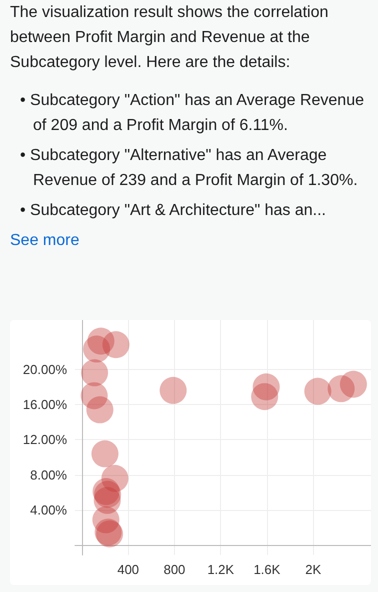 The height and width of the screenshot is (592, 378). Describe the element at coordinates (45, 369) in the screenshot. I see `y-tick-label: 20.00%` at that location.